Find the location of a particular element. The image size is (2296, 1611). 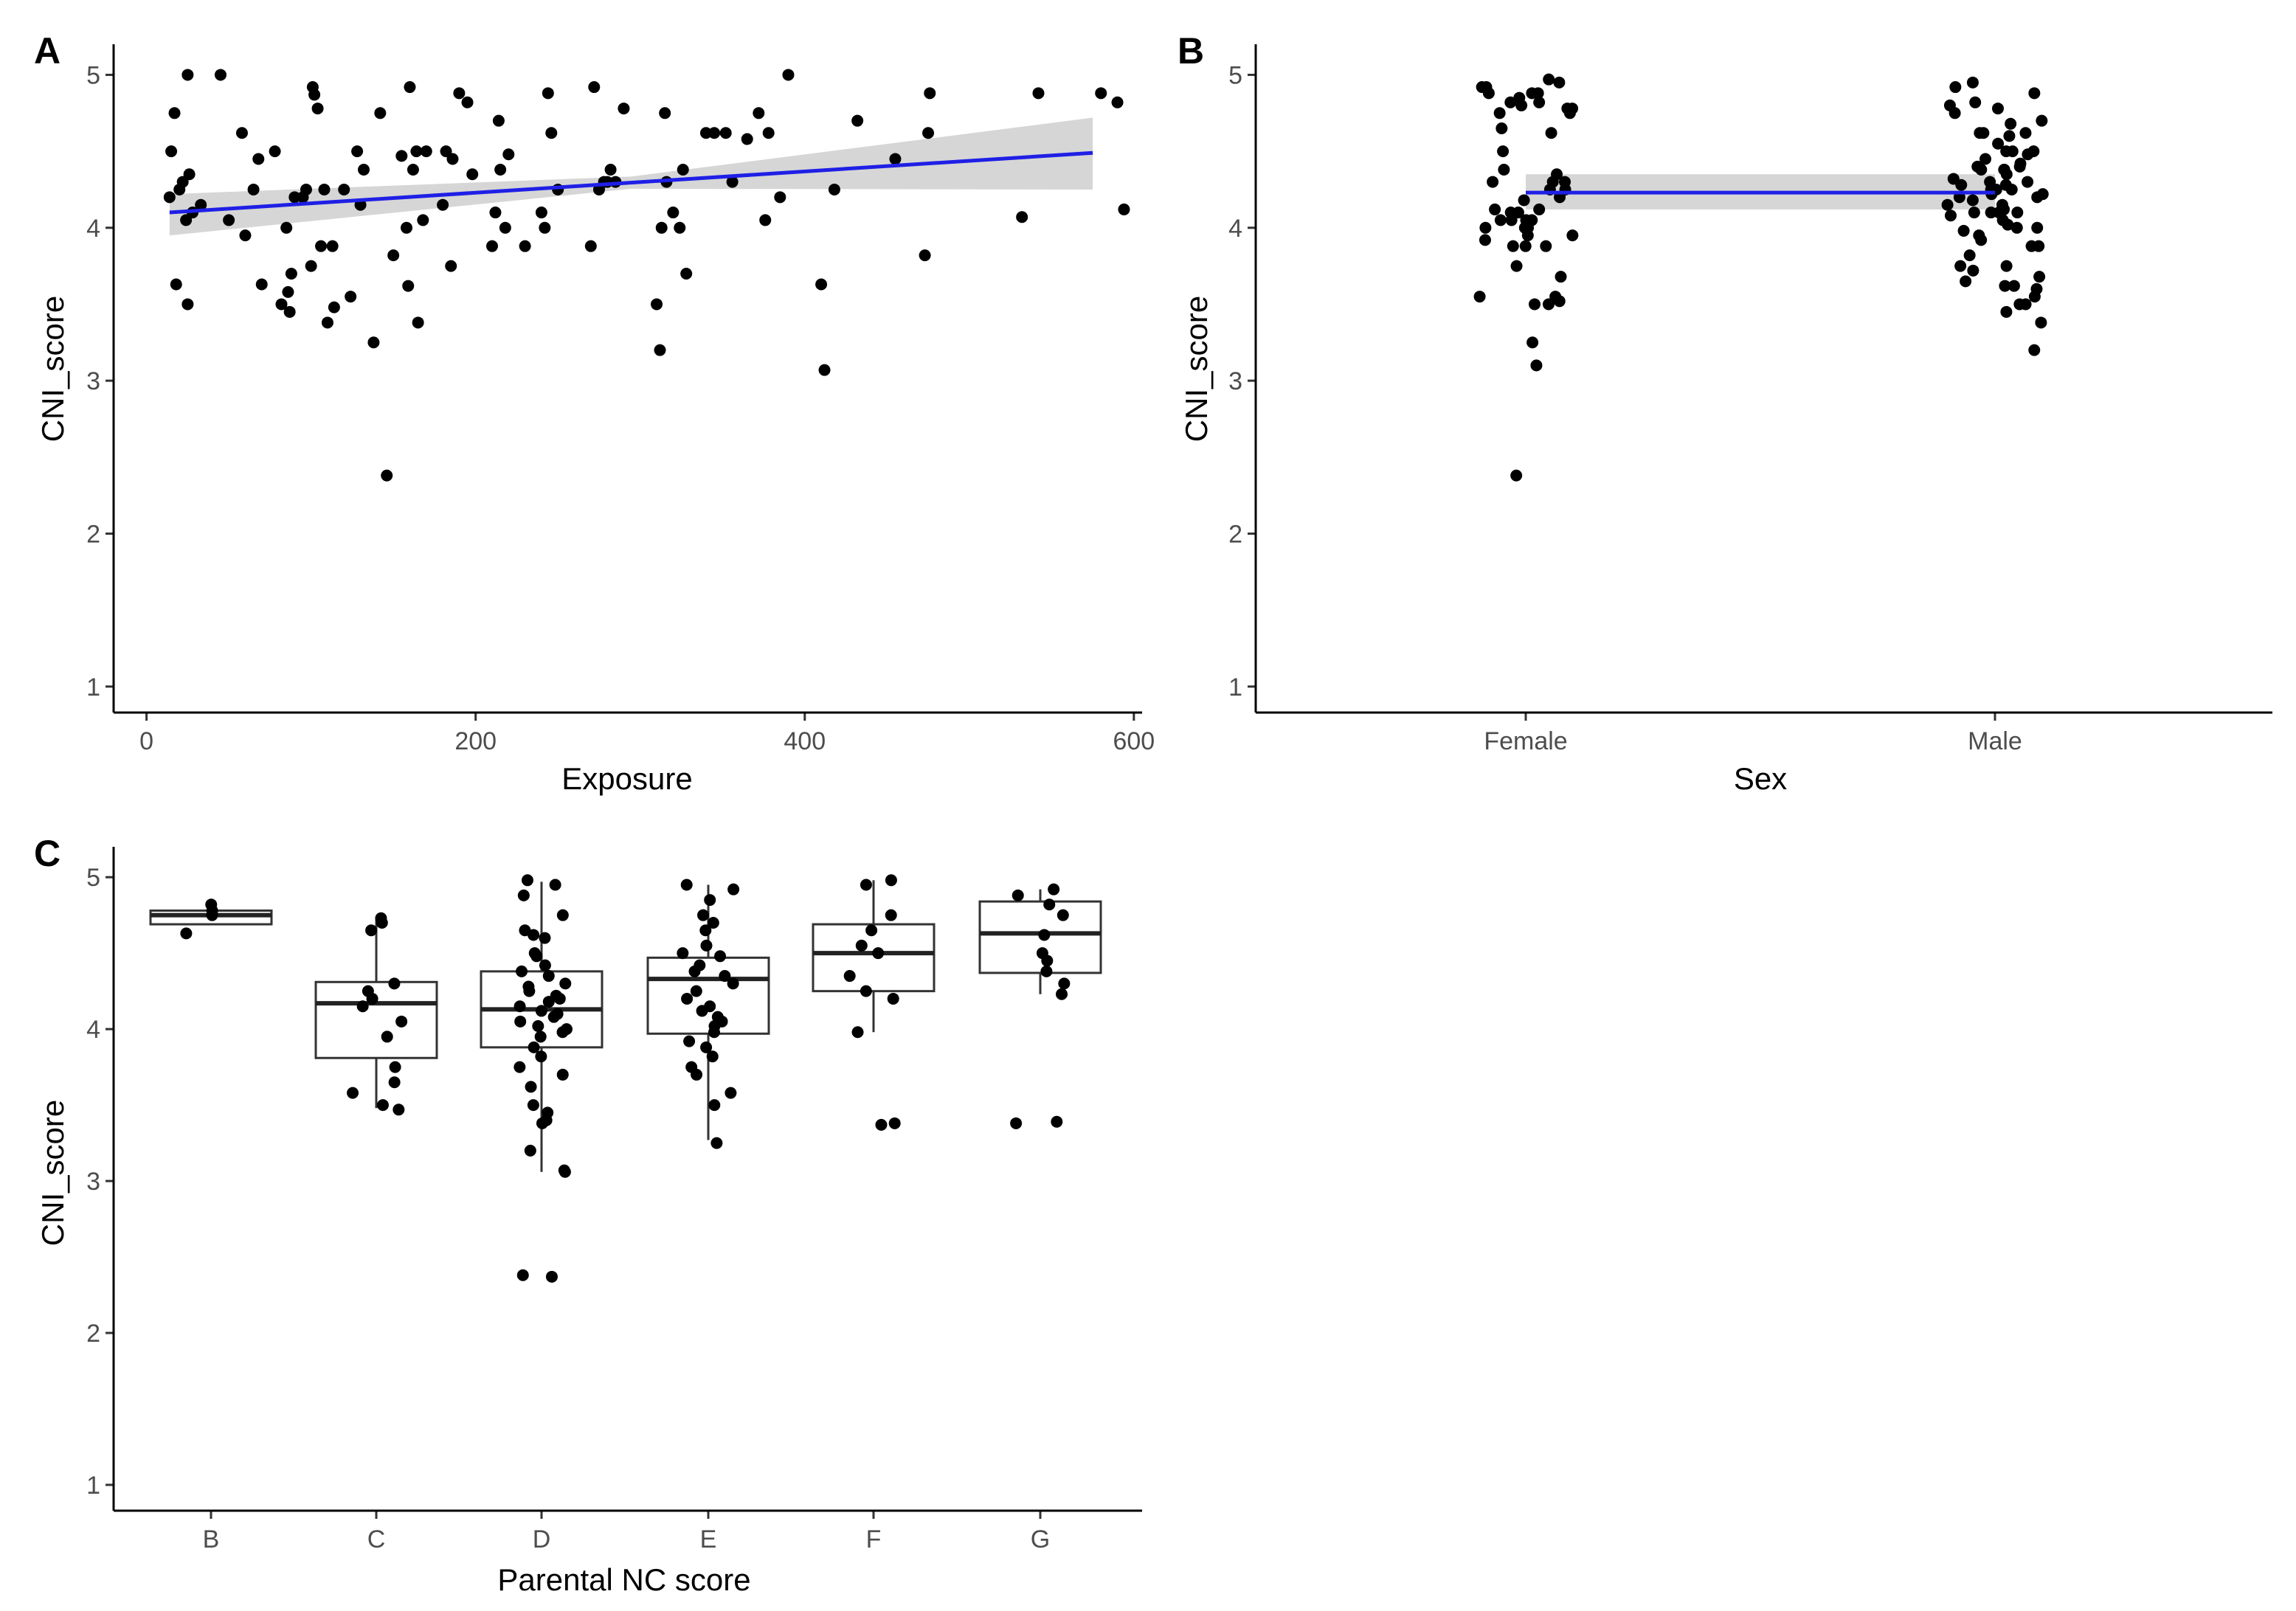

y-tick-label: 5 is located at coordinates (93, 75).